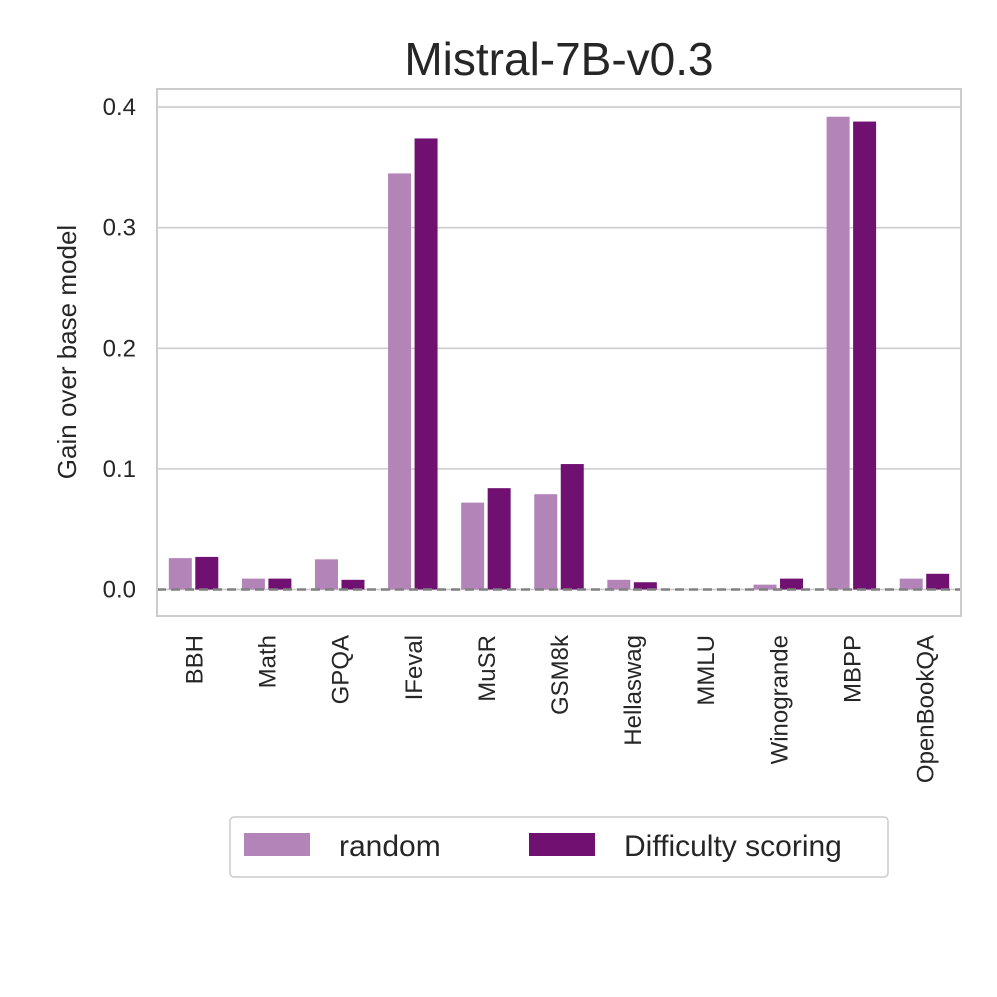 The image size is (997, 997). I want to click on x-tick-label: Winogrande, so click(779, 699).